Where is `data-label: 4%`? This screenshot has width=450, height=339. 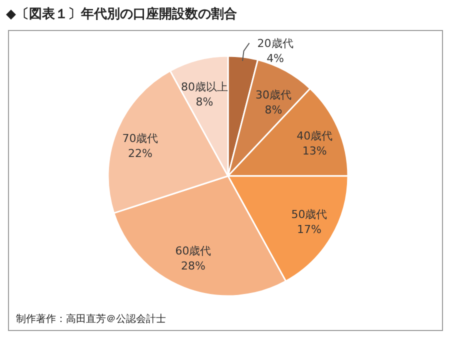
data-label: 4% is located at coordinates (275, 59).